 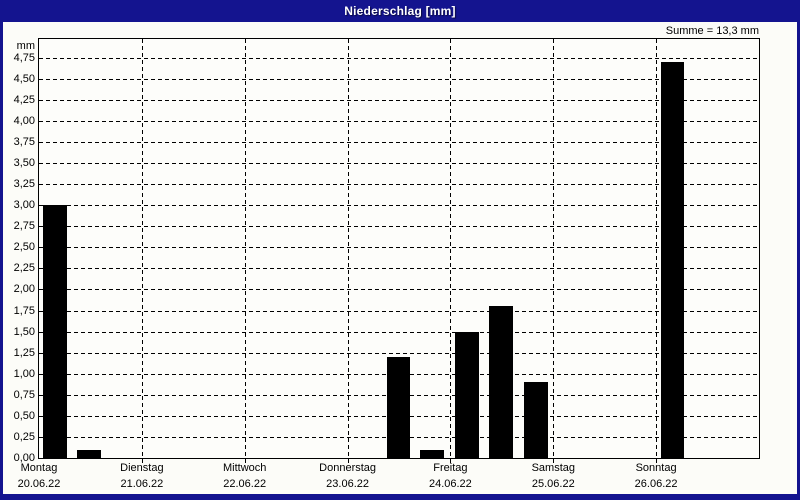 What do you see at coordinates (347, 484) in the screenshot?
I see `date-label: 23.06.22` at bounding box center [347, 484].